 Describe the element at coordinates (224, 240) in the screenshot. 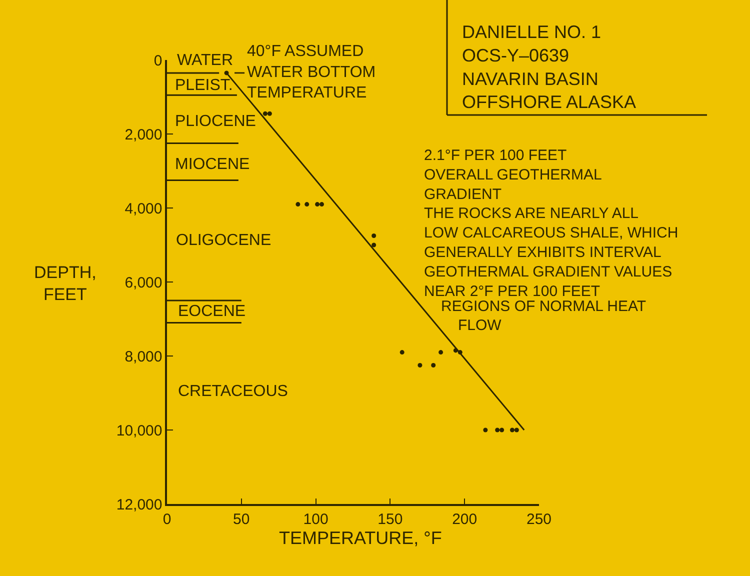

I see `annotation: OLIGOCENE` at that location.